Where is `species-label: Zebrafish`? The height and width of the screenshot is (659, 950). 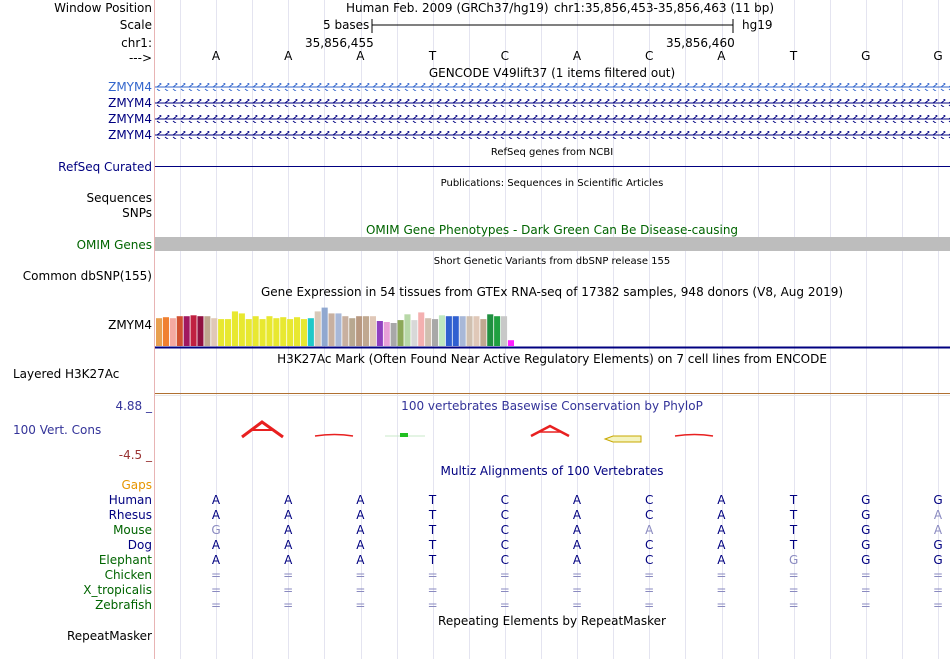 species-label: Zebrafish is located at coordinates (123, 605).